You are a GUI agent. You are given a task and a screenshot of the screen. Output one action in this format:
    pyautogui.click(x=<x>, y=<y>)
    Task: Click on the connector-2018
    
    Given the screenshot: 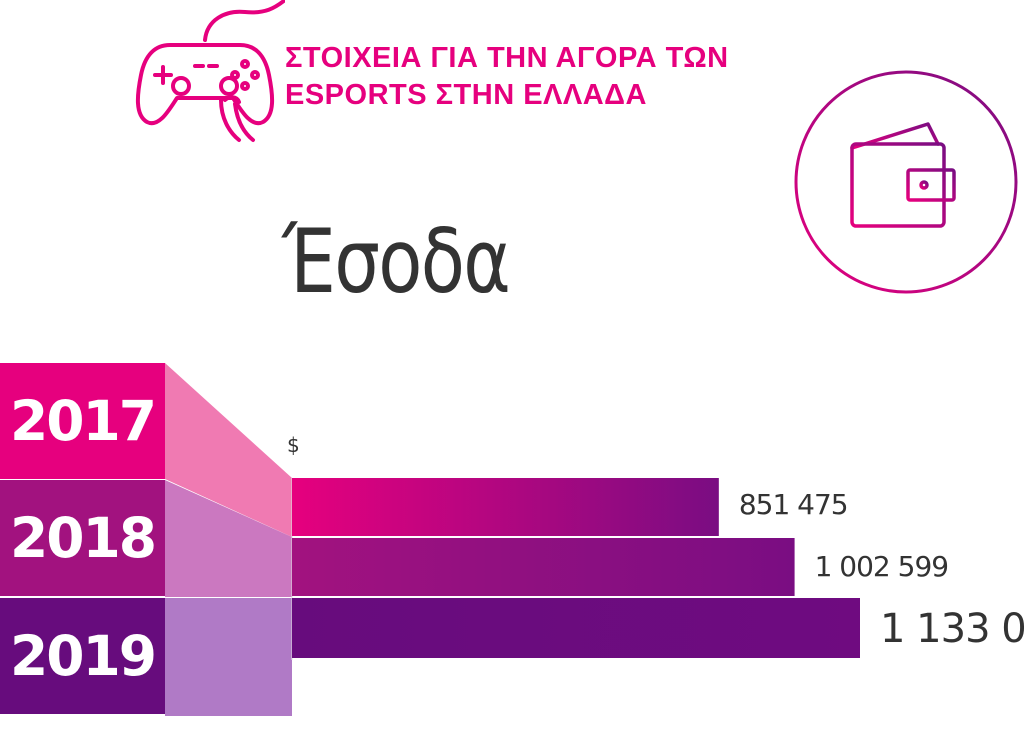 What is the action you would take?
    pyautogui.click(x=228, y=538)
    